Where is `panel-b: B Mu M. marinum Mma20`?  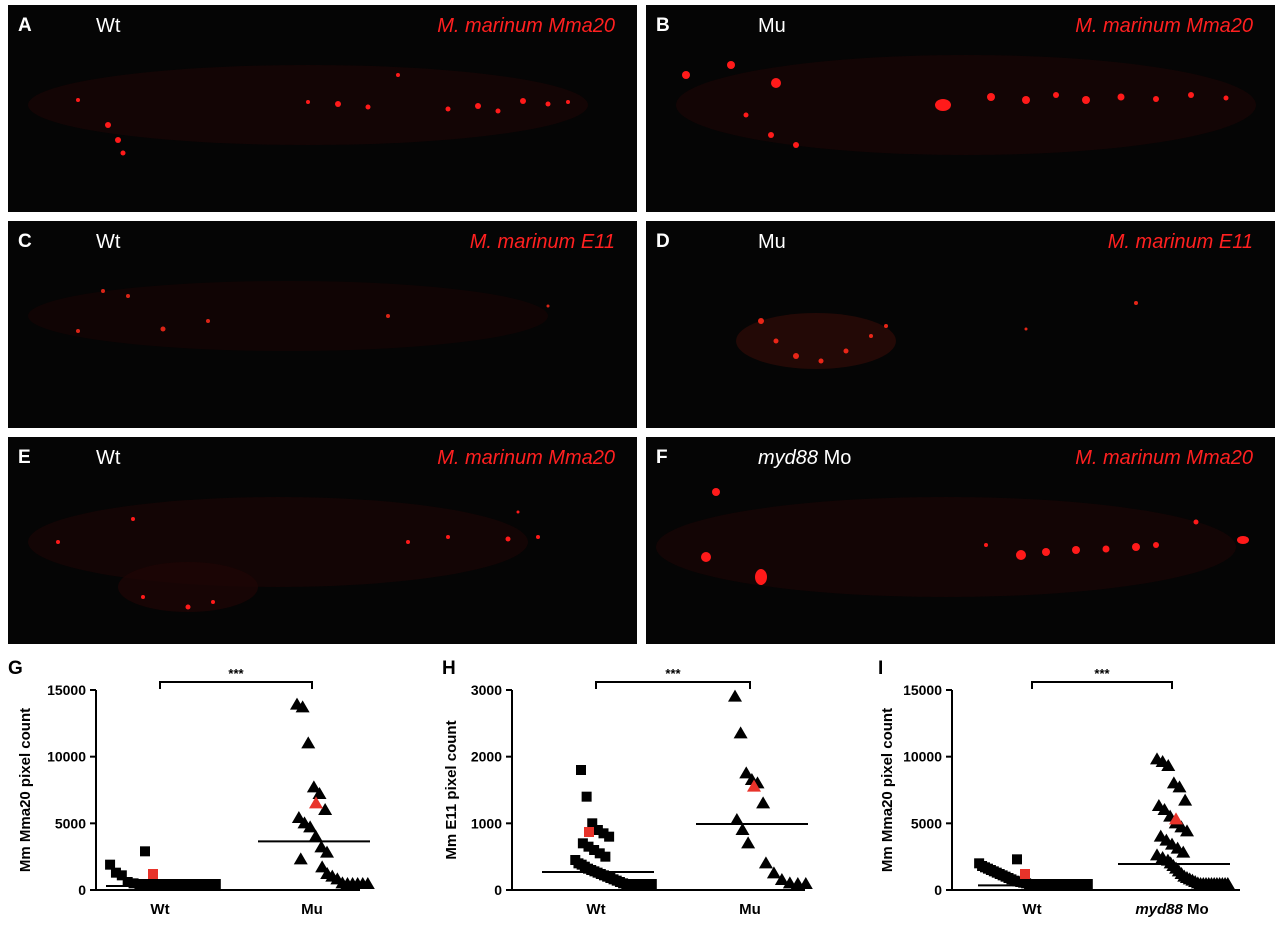 panel-b: B Mu M. marinum Mma20 is located at coordinates (960, 108).